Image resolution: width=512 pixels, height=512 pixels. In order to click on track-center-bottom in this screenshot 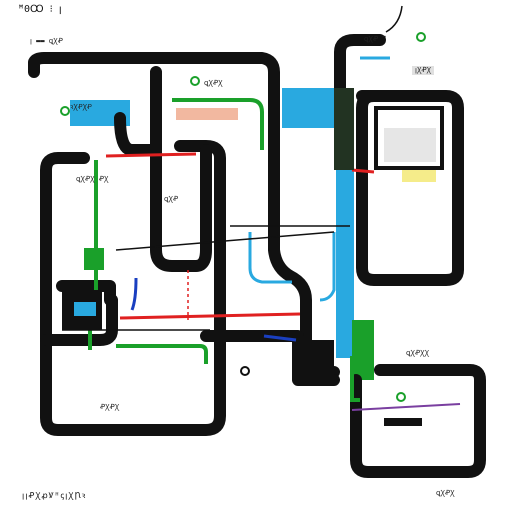, I will do `click(270, 358)`.